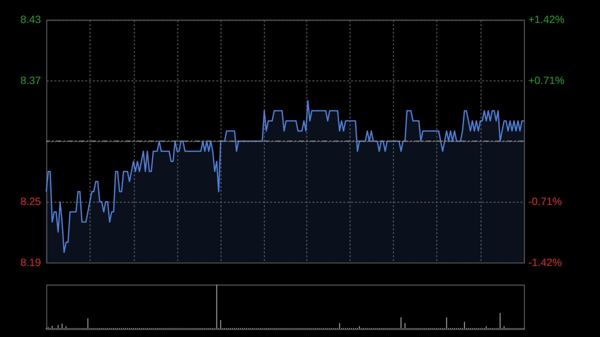 This screenshot has height=337, width=600. Describe the element at coordinates (545, 262) in the screenshot. I see `y2-tick-label: -1.42%` at that location.